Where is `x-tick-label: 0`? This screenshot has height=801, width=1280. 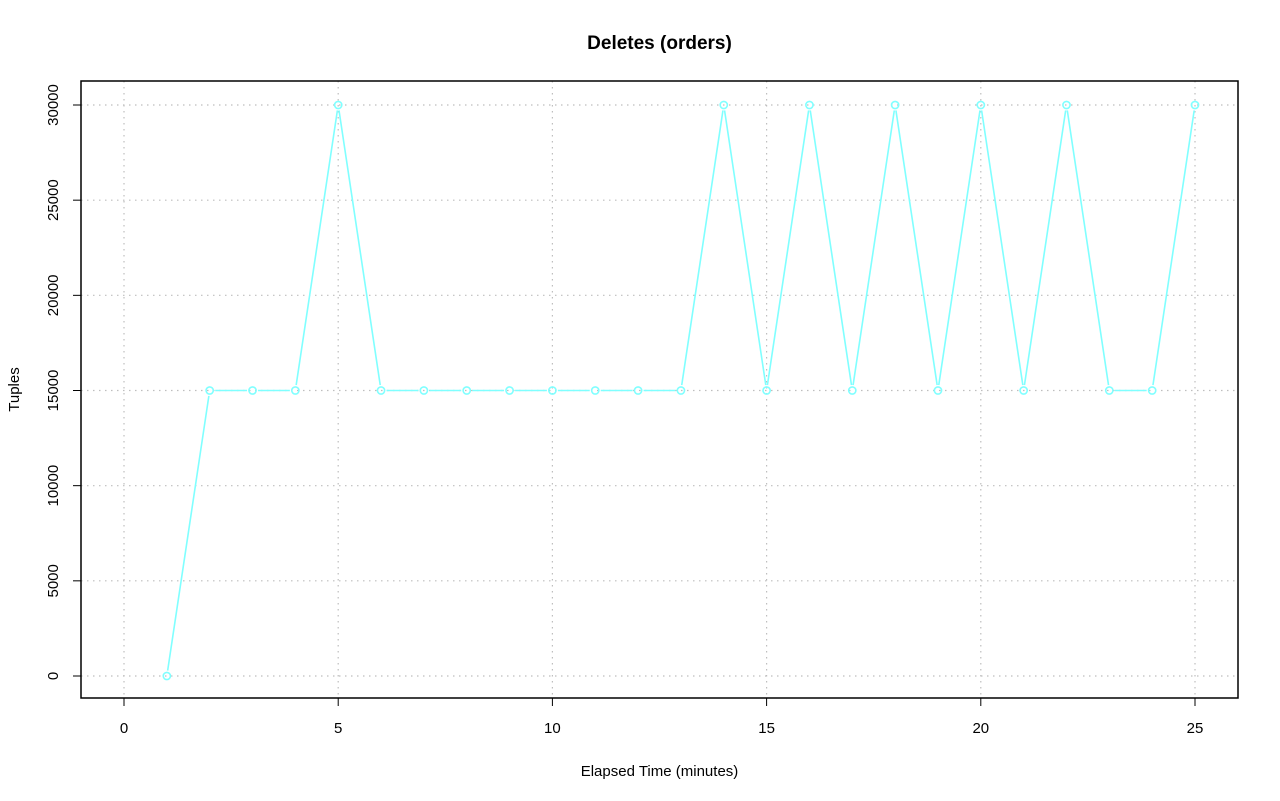
x-tick-label: 0 is located at coordinates (124, 728).